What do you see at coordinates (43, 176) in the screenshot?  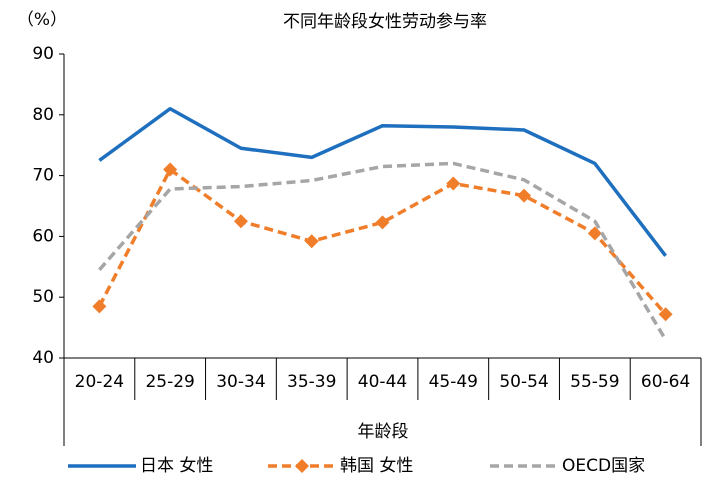 I see `y-tick-label: 70` at bounding box center [43, 176].